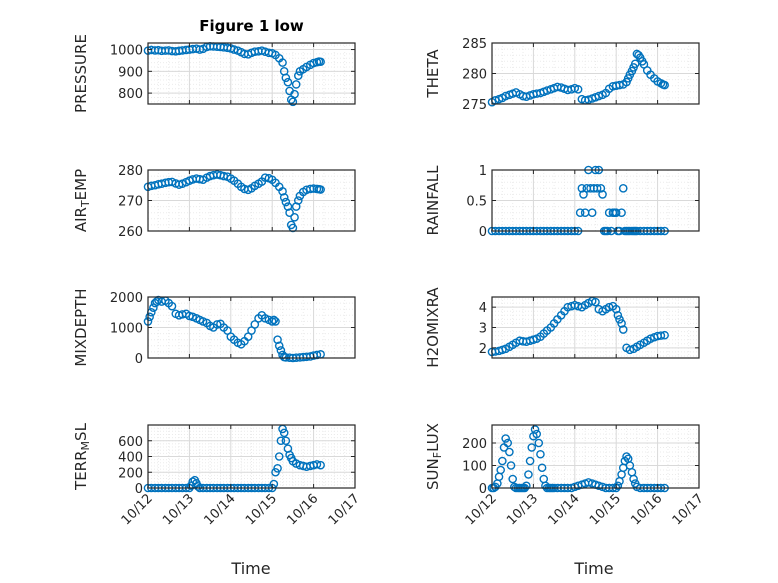 This screenshot has width=778, height=583. Describe the element at coordinates (81, 327) in the screenshot. I see `y-axis-label: MIXDEPTH` at that location.